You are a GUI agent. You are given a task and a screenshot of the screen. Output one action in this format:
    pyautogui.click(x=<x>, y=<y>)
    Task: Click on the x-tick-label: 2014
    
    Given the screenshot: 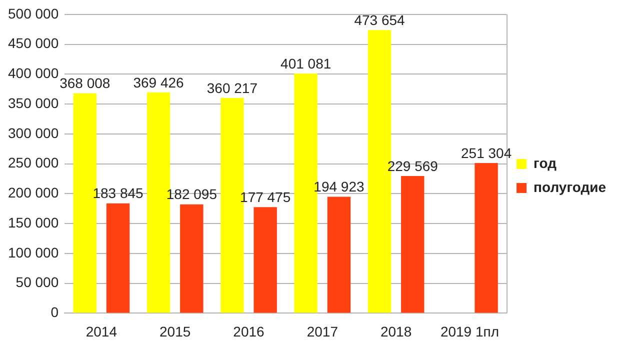 What is the action you would take?
    pyautogui.click(x=102, y=331)
    